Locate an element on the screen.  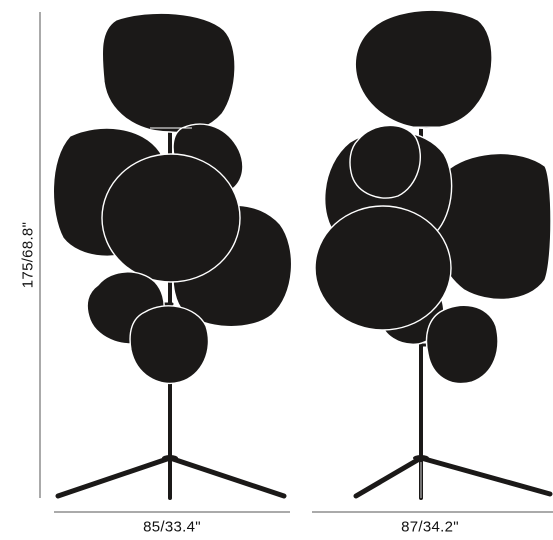
height-dimension-label: 175/68.8" is located at coordinates (28, 255).